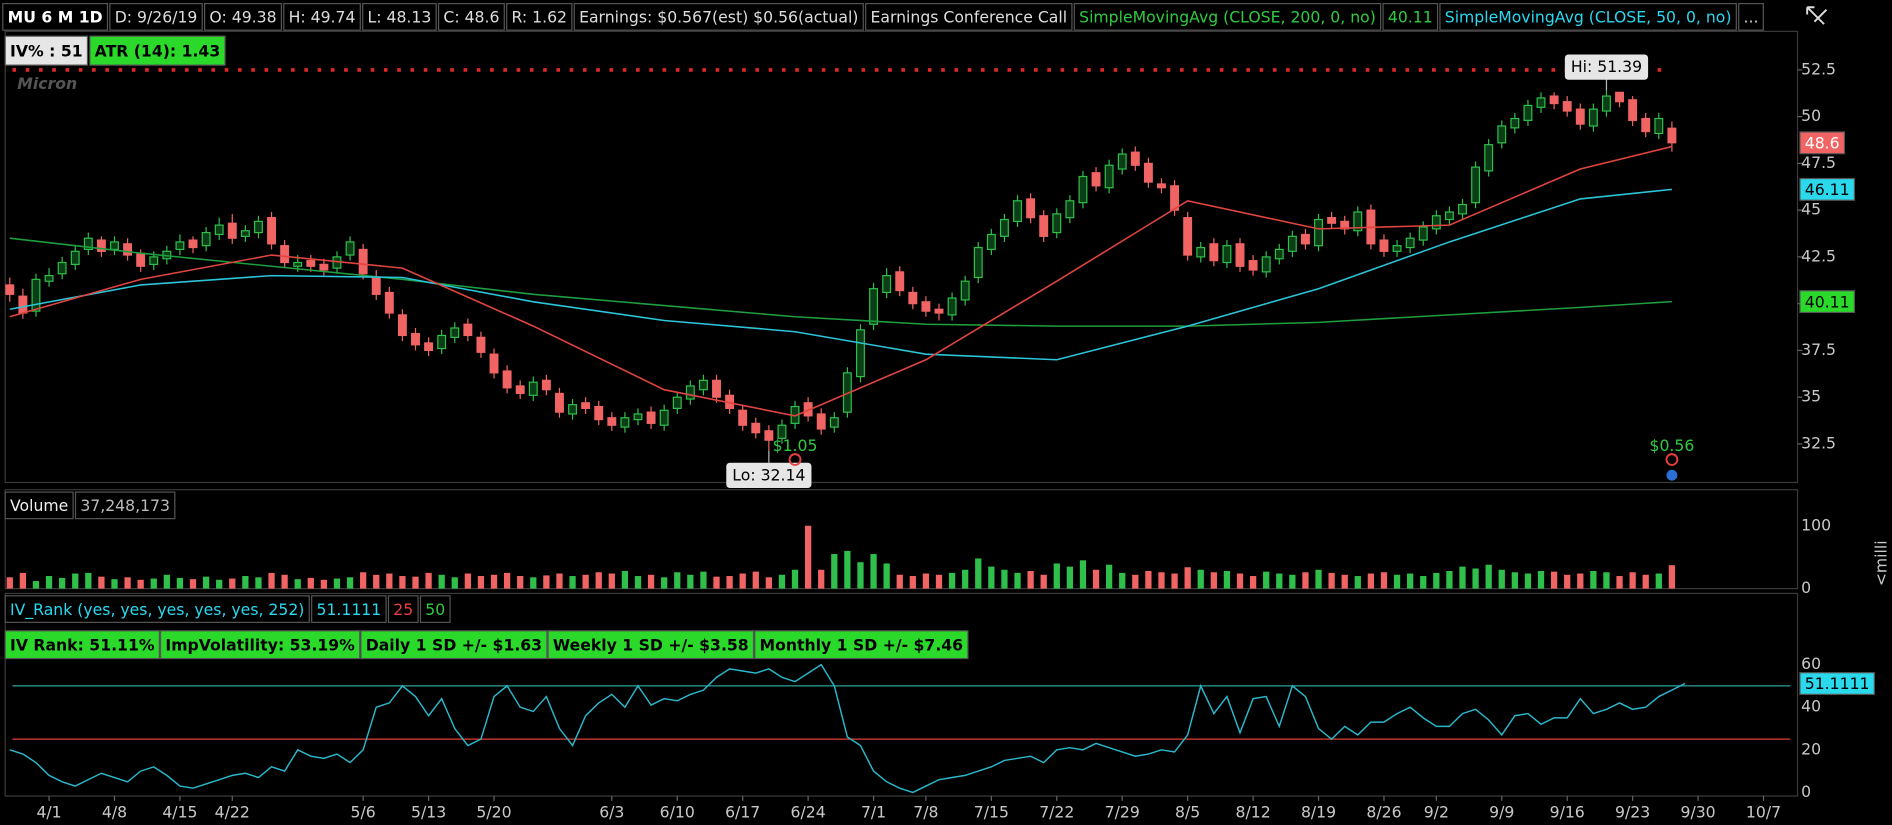  What do you see at coordinates (1818, 162) in the screenshot?
I see `y-tick-label: 47.5` at bounding box center [1818, 162].